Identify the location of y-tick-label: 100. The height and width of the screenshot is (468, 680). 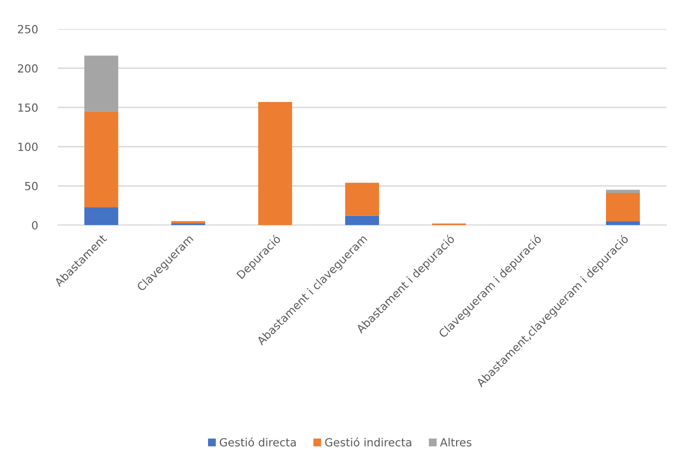
(28, 147).